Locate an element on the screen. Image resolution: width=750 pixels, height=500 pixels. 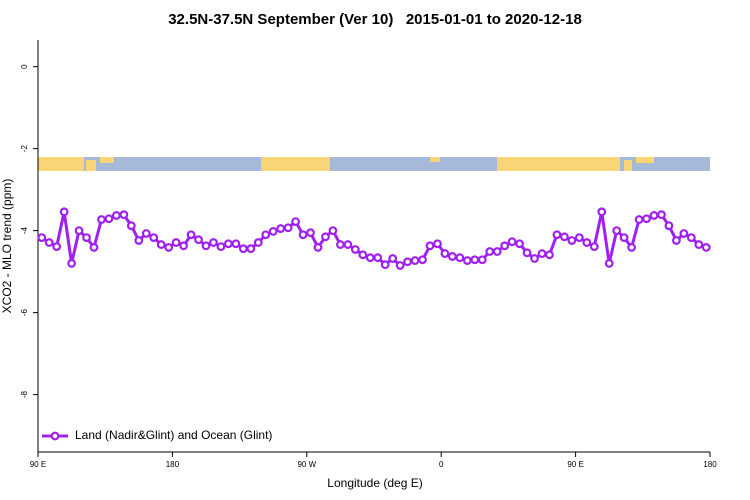
legend-label: Land (Nadir&Glint) and Ocean (Glint) is located at coordinates (173, 435).